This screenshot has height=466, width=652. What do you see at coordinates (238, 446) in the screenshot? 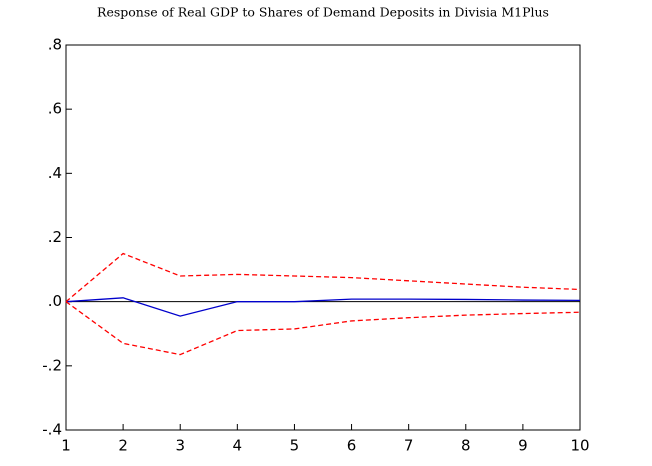
I see `x-tick-label: 4` at bounding box center [238, 446].